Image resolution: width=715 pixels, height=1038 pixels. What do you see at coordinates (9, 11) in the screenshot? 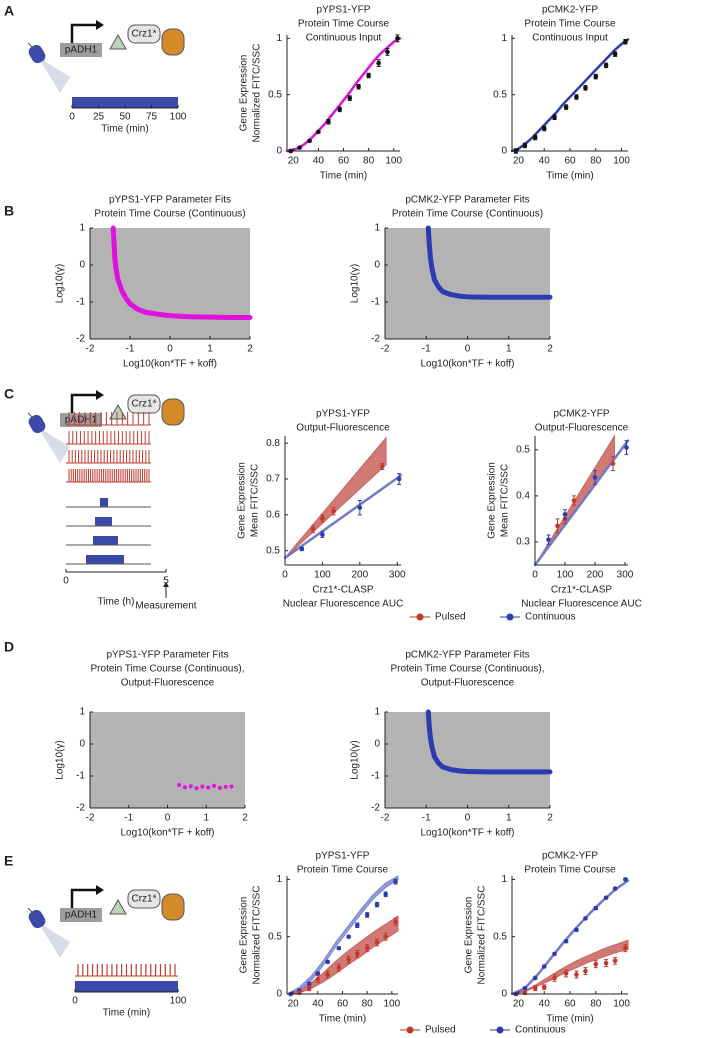
I see `panel-letter: A` at bounding box center [9, 11].